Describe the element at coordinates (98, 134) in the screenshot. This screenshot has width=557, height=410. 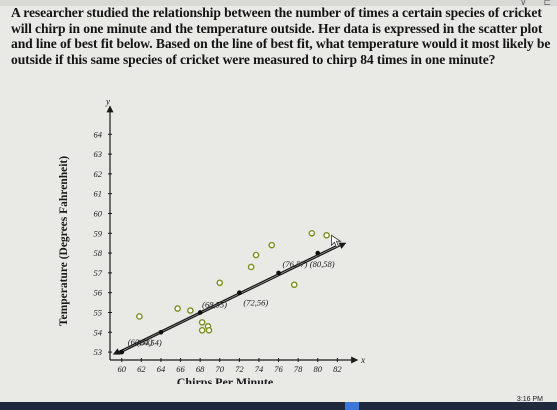
I see `y-tick-label: 64` at that location.